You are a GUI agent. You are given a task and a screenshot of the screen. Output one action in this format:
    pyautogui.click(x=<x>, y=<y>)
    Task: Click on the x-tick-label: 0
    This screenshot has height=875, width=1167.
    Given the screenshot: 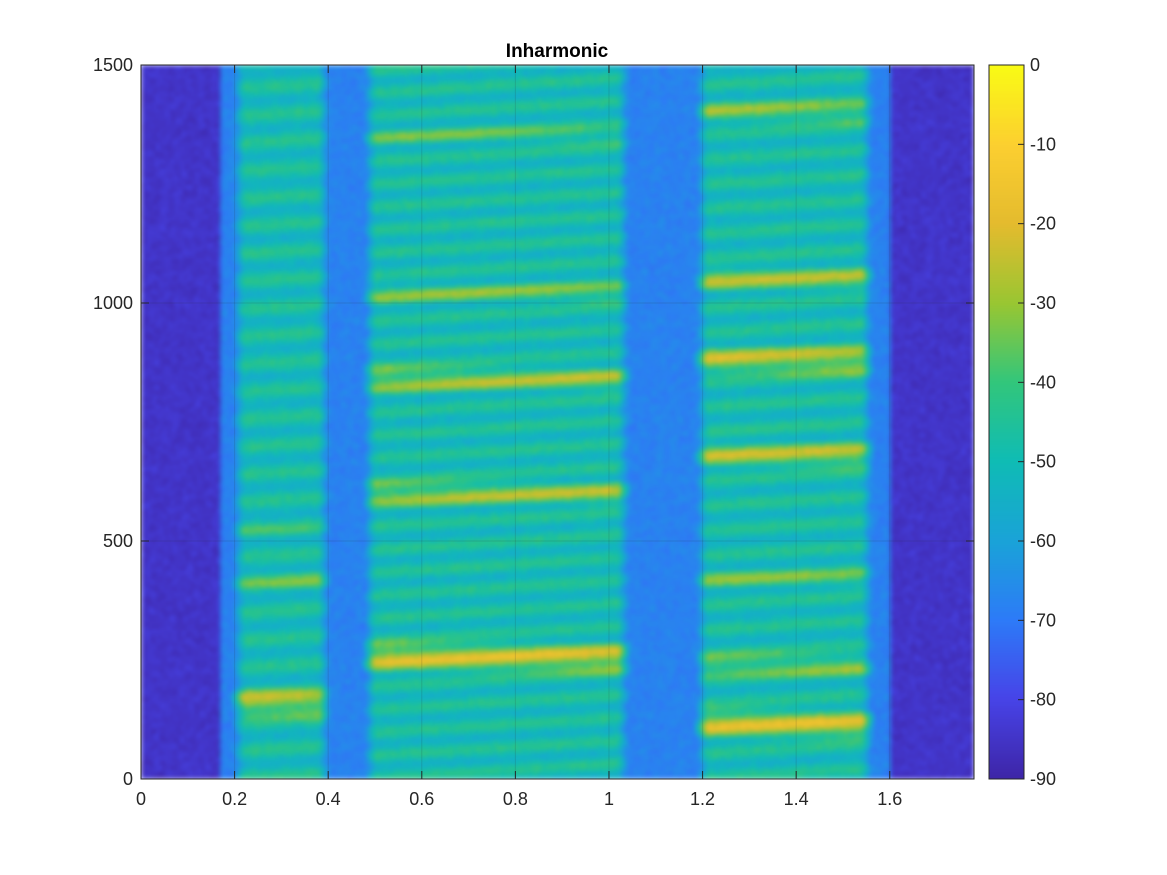 What is the action you would take?
    pyautogui.click(x=141, y=799)
    